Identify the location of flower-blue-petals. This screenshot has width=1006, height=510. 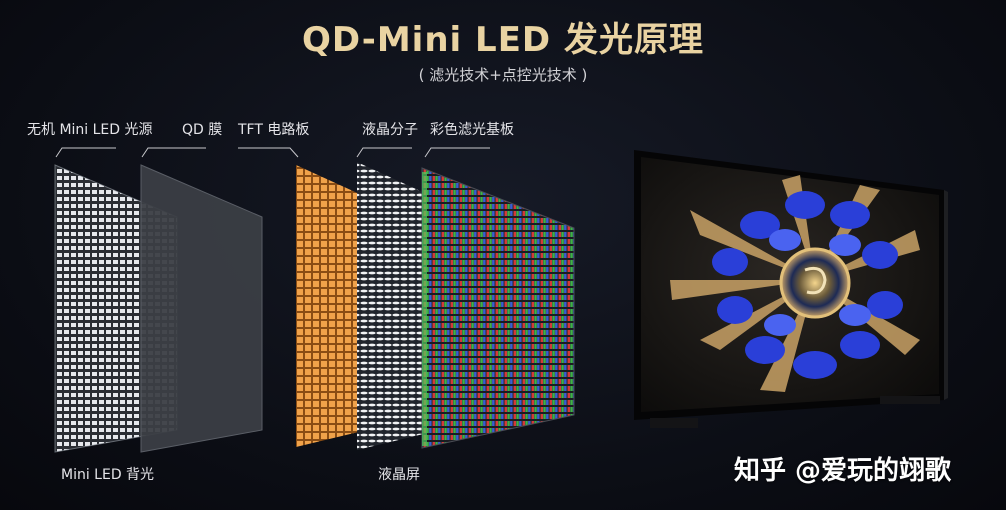
(807, 285).